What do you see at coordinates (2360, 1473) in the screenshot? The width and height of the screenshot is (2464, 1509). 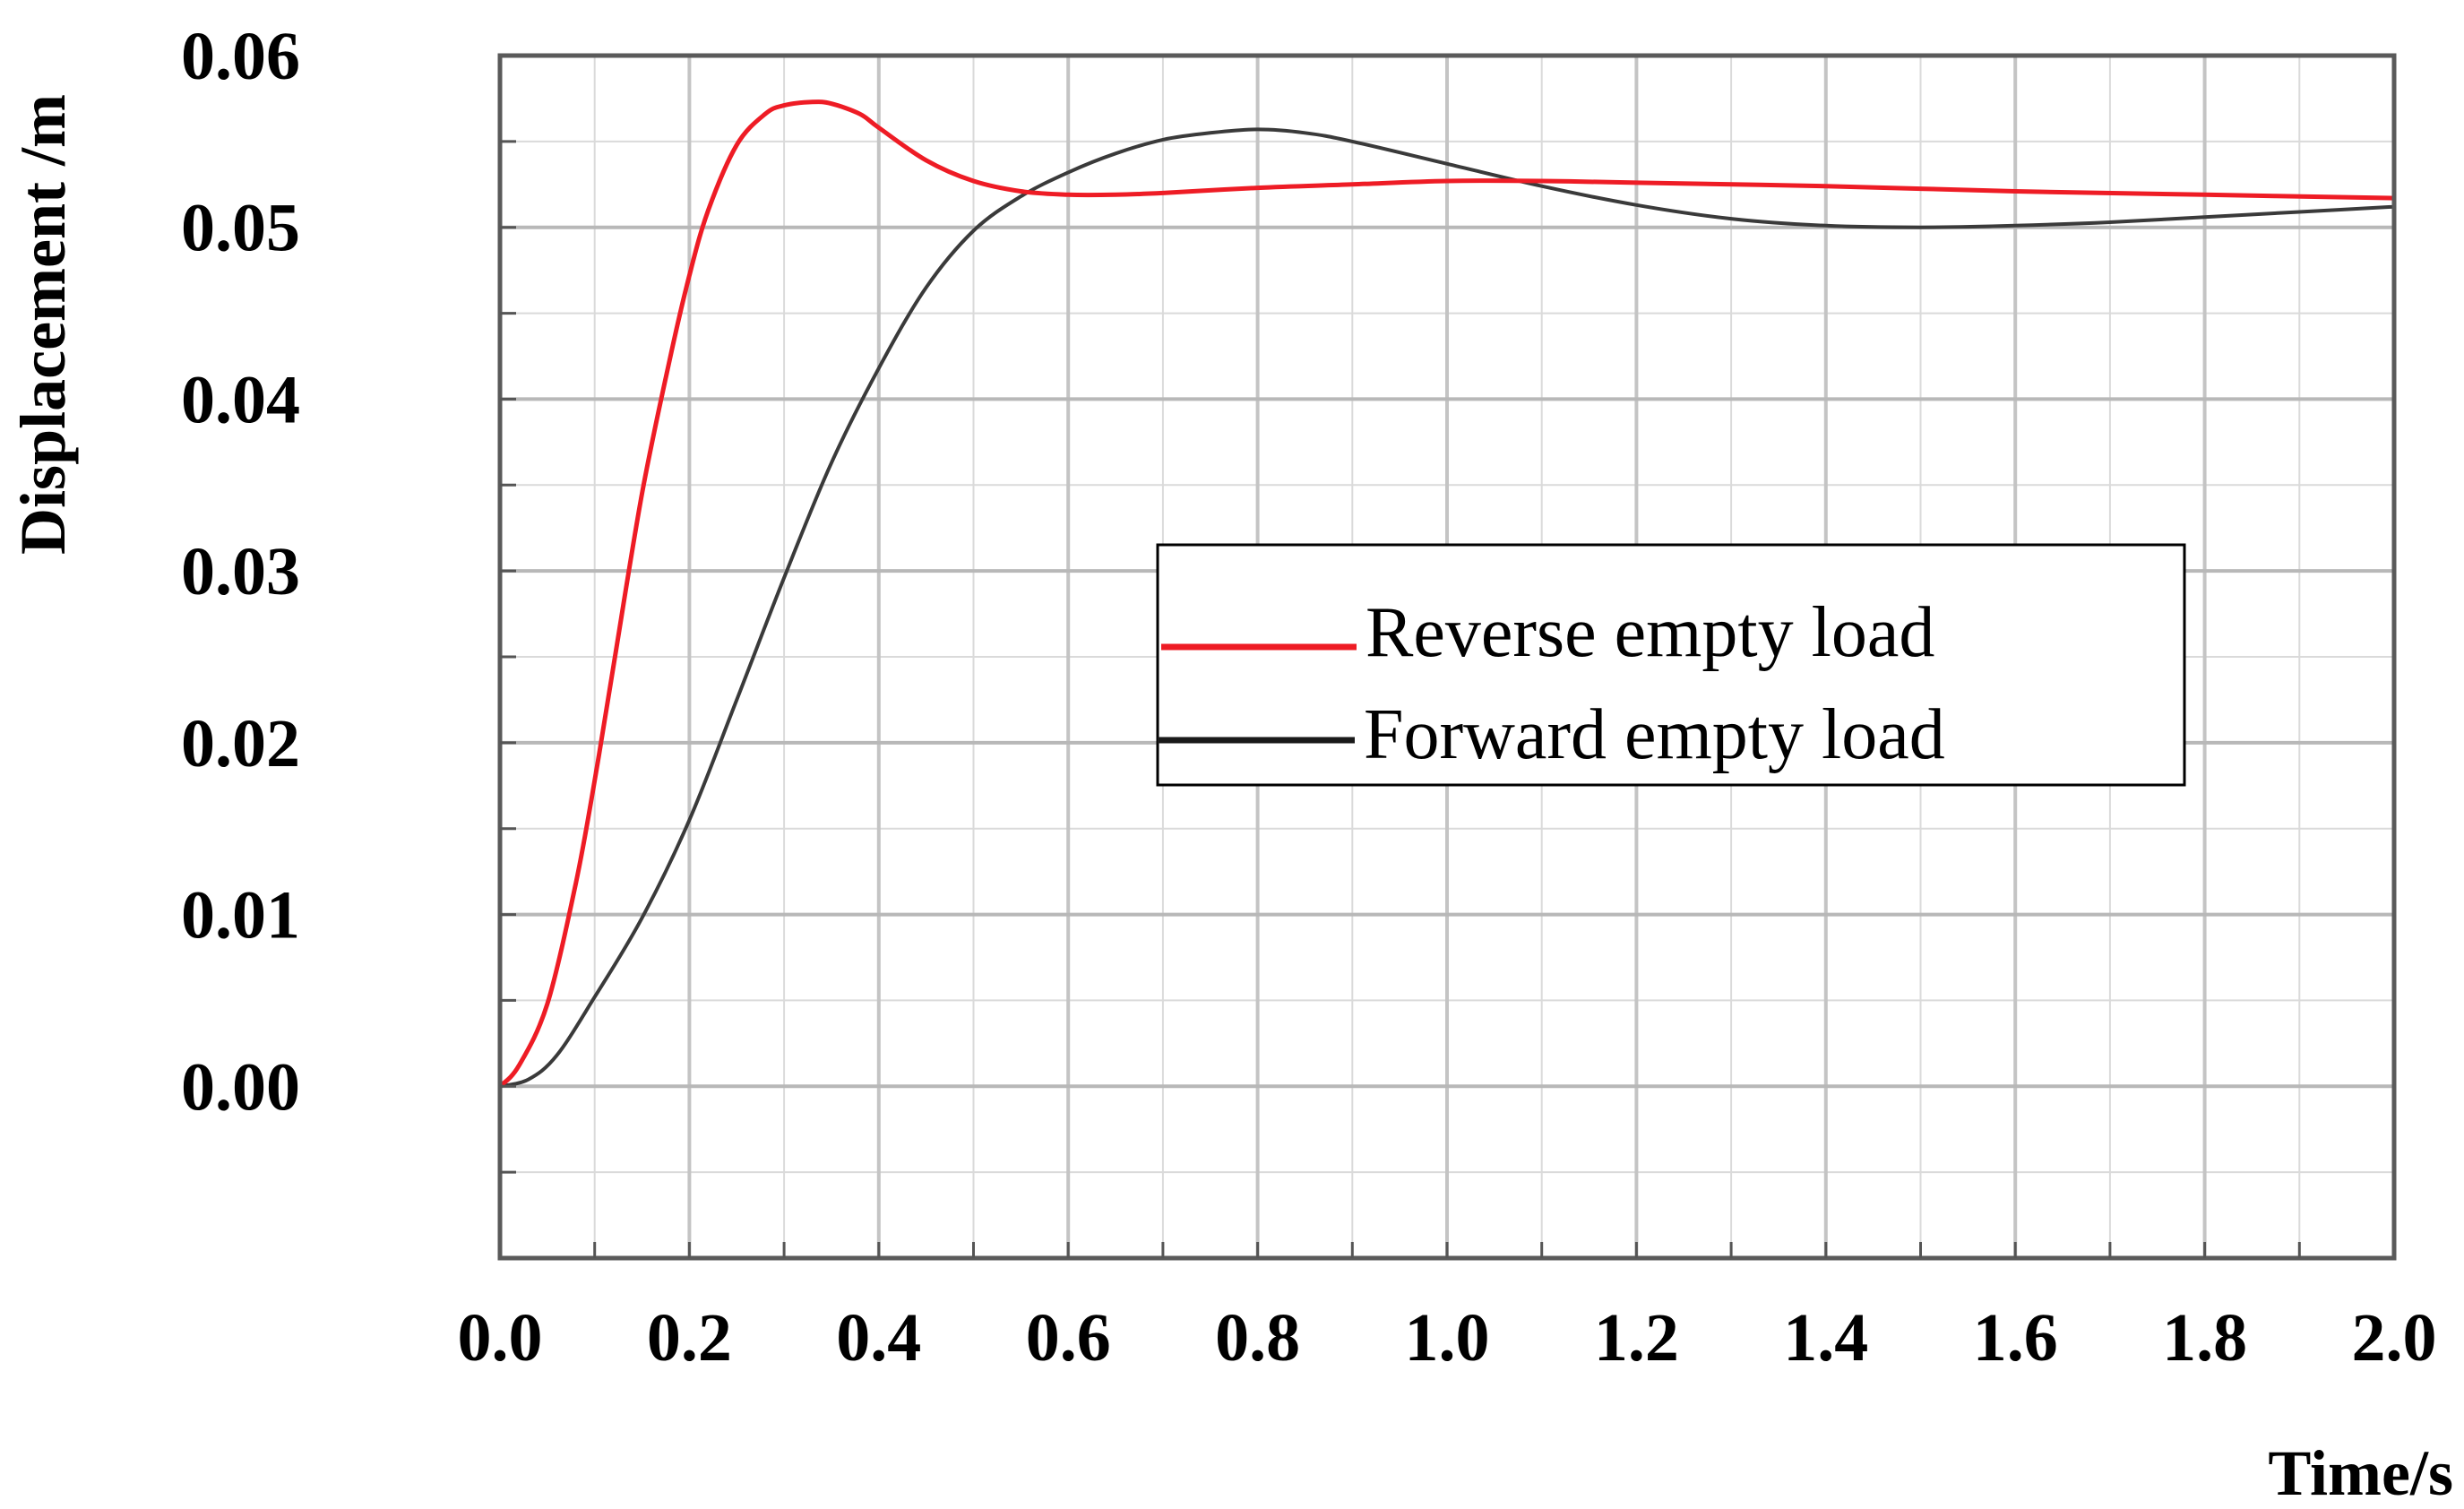 I see `x-axis-title: Time/s` at bounding box center [2360, 1473].